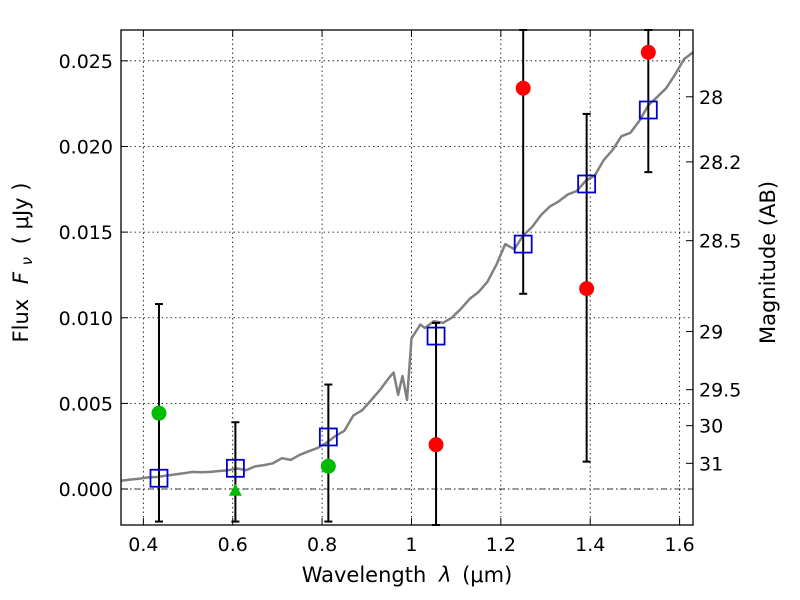 This screenshot has height=600, width=800. Describe the element at coordinates (590, 545) in the screenshot. I see `x-tick-label: 1.4` at that location.